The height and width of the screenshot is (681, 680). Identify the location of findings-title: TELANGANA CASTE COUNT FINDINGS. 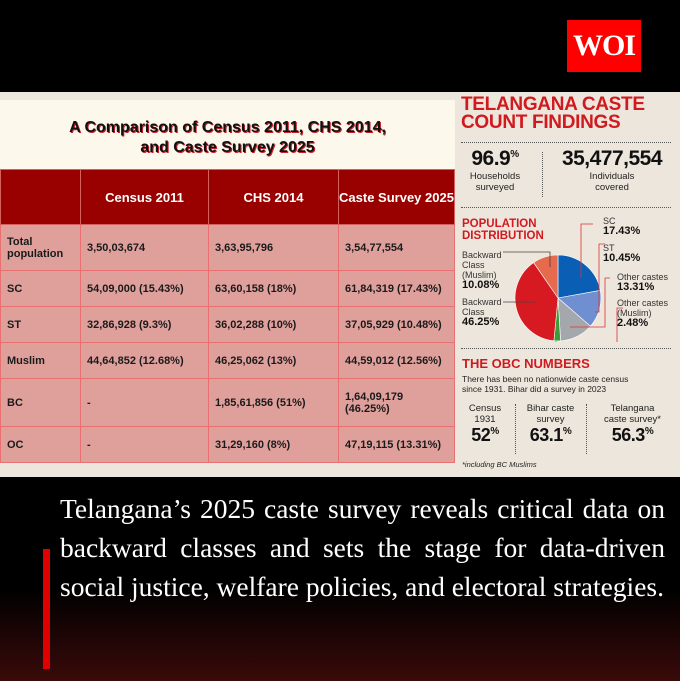
(553, 113).